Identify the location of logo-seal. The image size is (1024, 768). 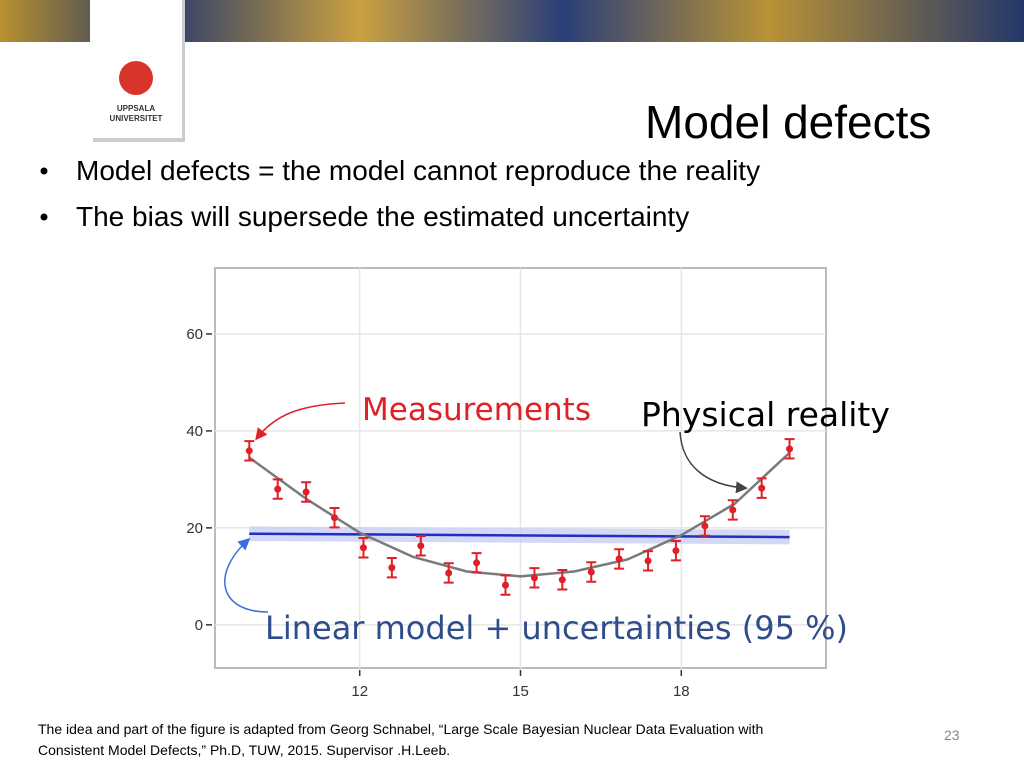
(136, 78).